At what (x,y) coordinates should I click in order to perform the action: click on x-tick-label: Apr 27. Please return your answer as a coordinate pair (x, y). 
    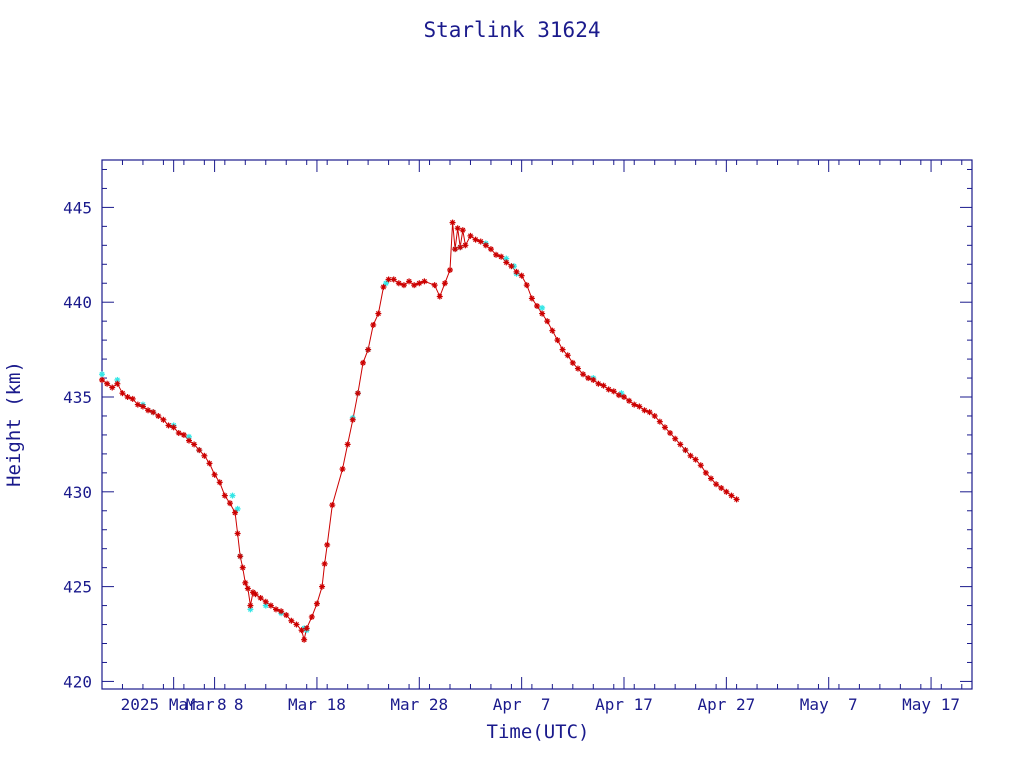
    Looking at the image, I should click on (726, 704).